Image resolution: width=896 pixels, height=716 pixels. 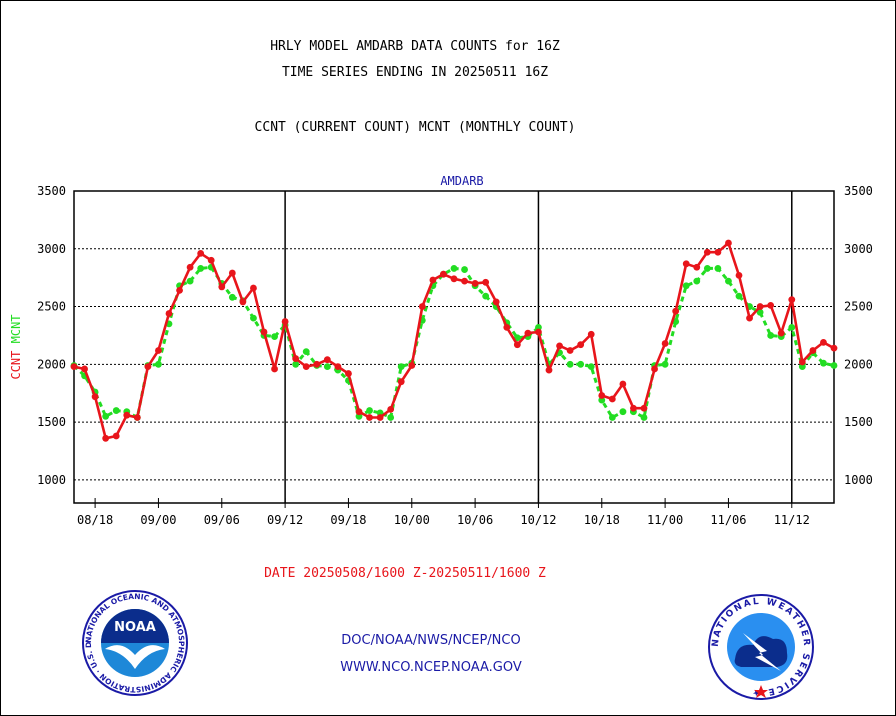 What do you see at coordinates (728, 520) in the screenshot?
I see `x-tick-label: 11/06` at bounding box center [728, 520].